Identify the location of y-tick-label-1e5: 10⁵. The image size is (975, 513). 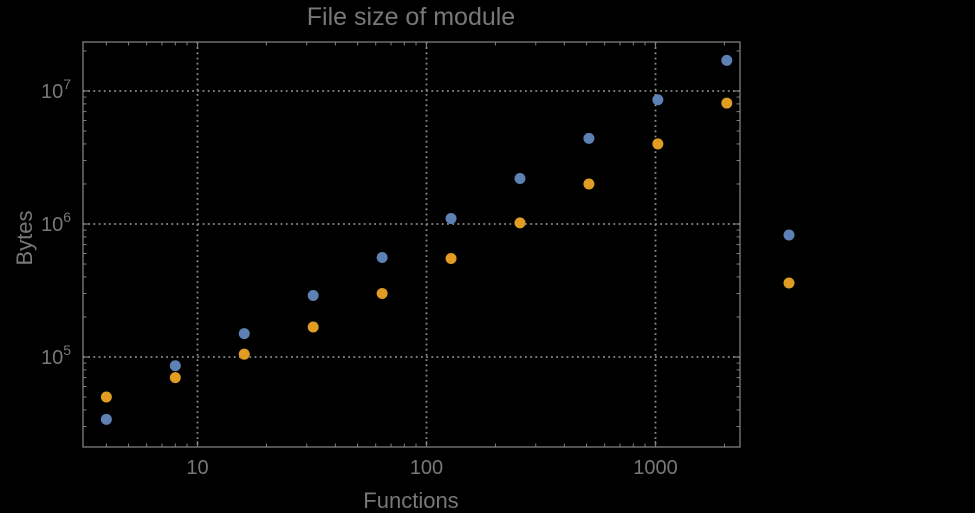
(56, 355).